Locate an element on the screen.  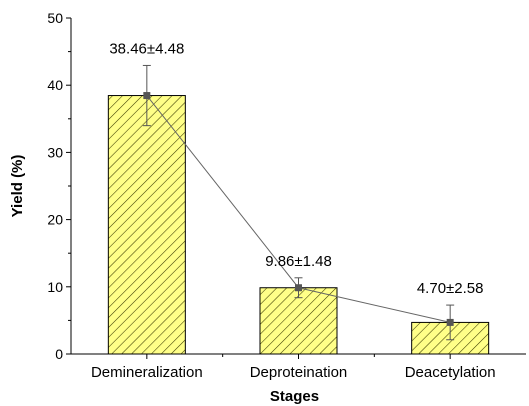
x-tick-label: Demineralization is located at coordinates (147, 372).